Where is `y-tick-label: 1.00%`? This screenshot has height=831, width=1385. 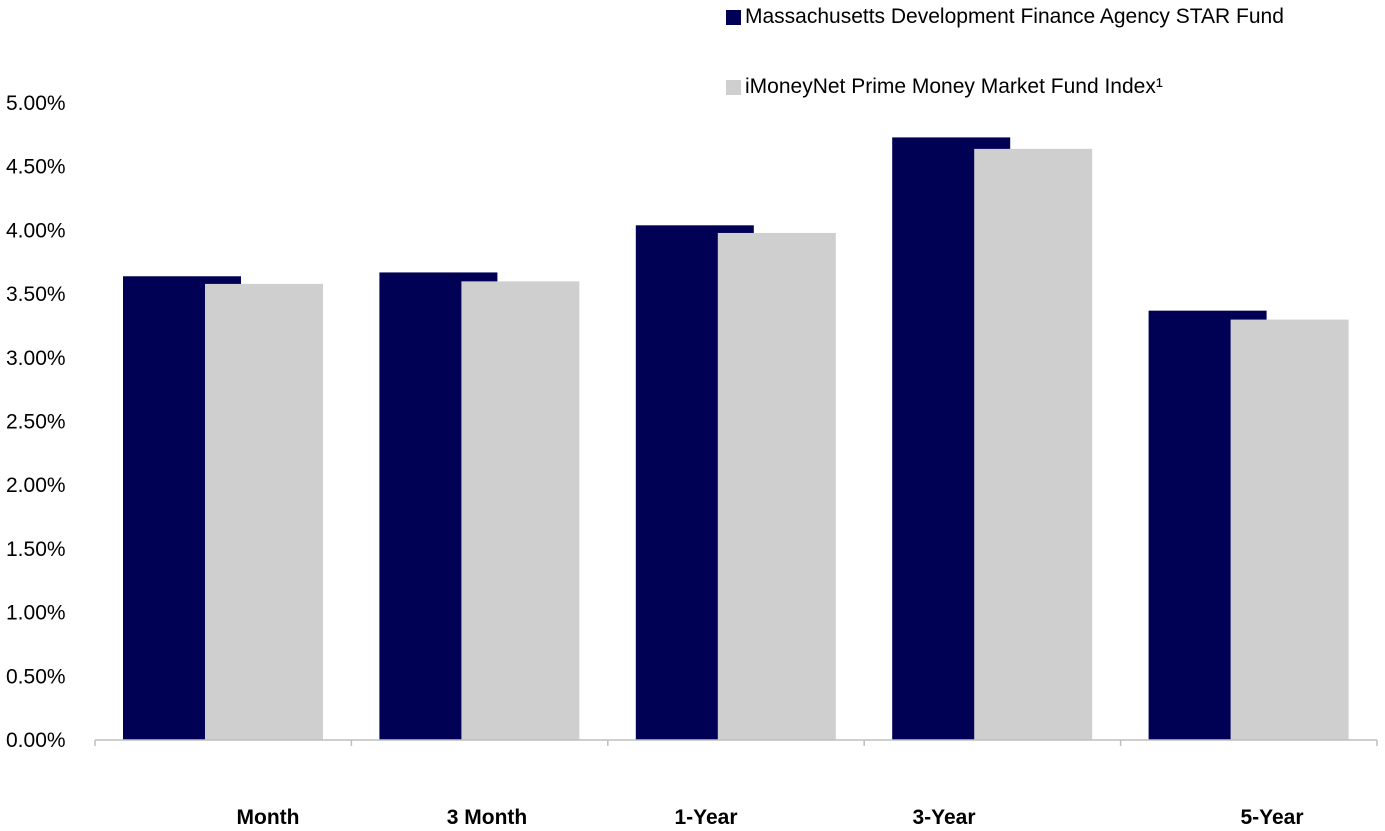 y-tick-label: 1.00% is located at coordinates (36, 613).